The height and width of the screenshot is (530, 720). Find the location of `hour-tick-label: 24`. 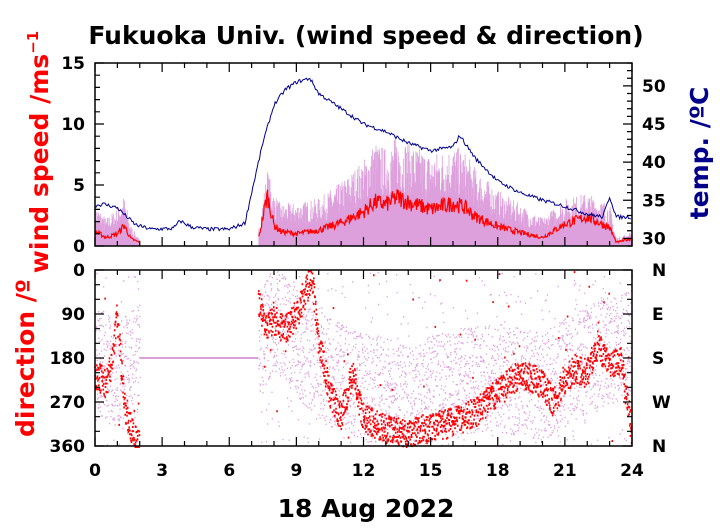

hour-tick-label: 24 is located at coordinates (632, 471).